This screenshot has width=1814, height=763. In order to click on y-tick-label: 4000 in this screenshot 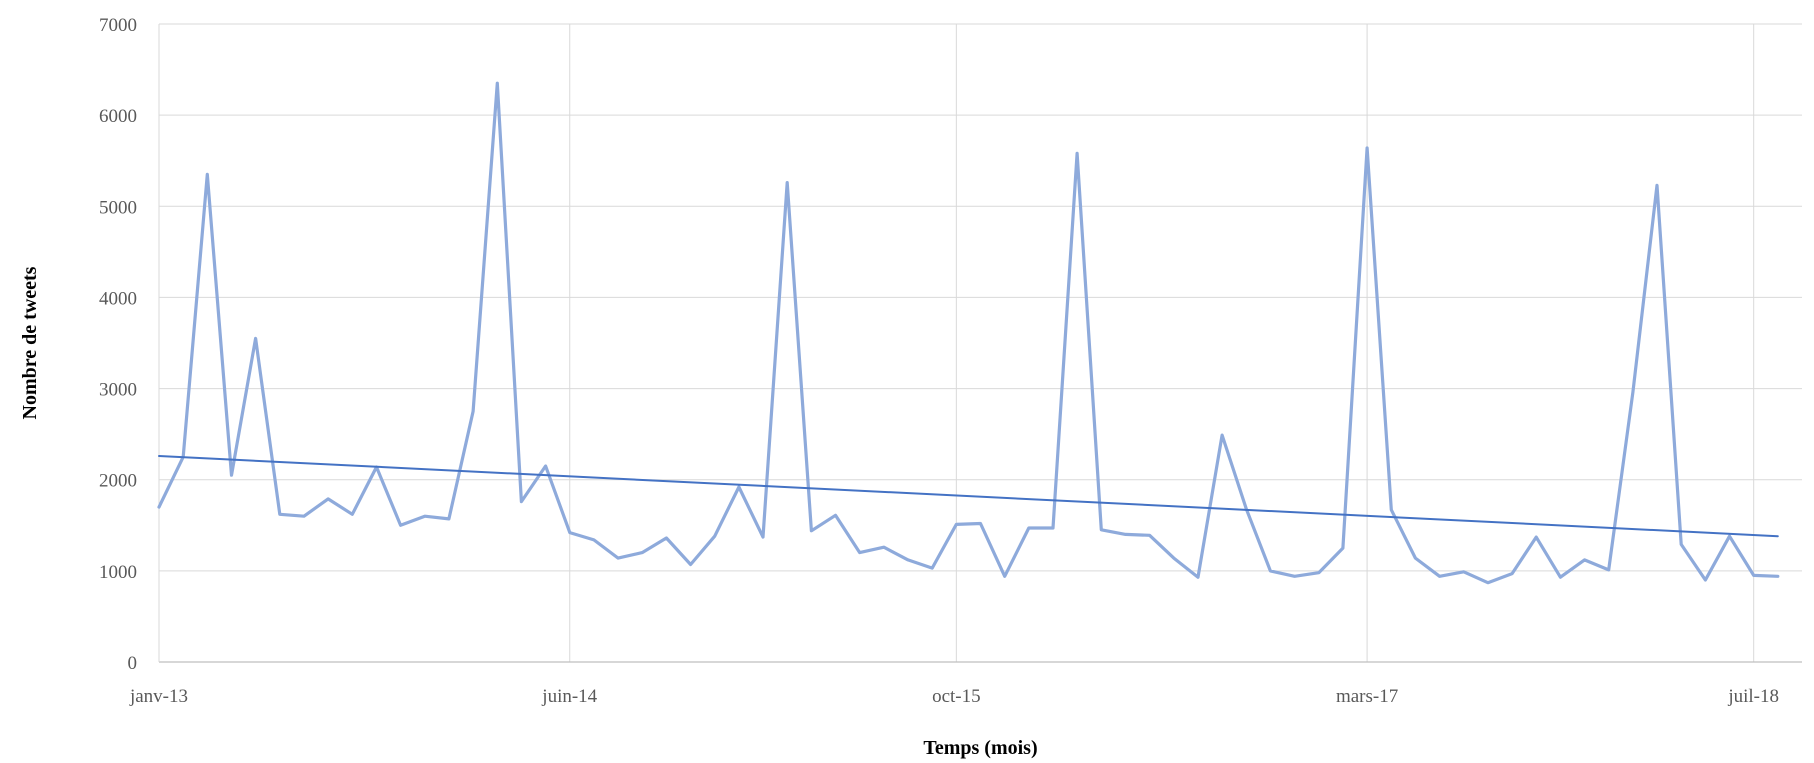, I will do `click(118, 298)`.